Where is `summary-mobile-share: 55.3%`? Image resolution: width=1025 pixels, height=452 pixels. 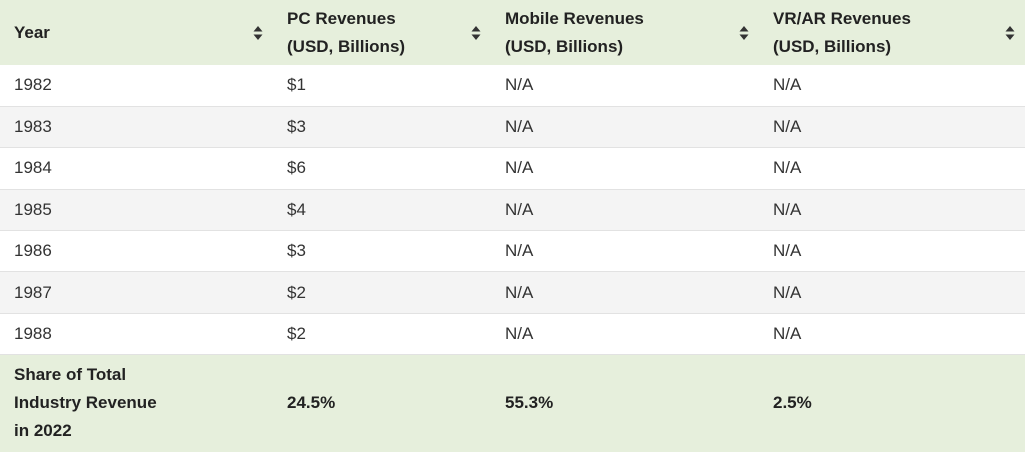
summary-mobile-share: 55.3% is located at coordinates (529, 403).